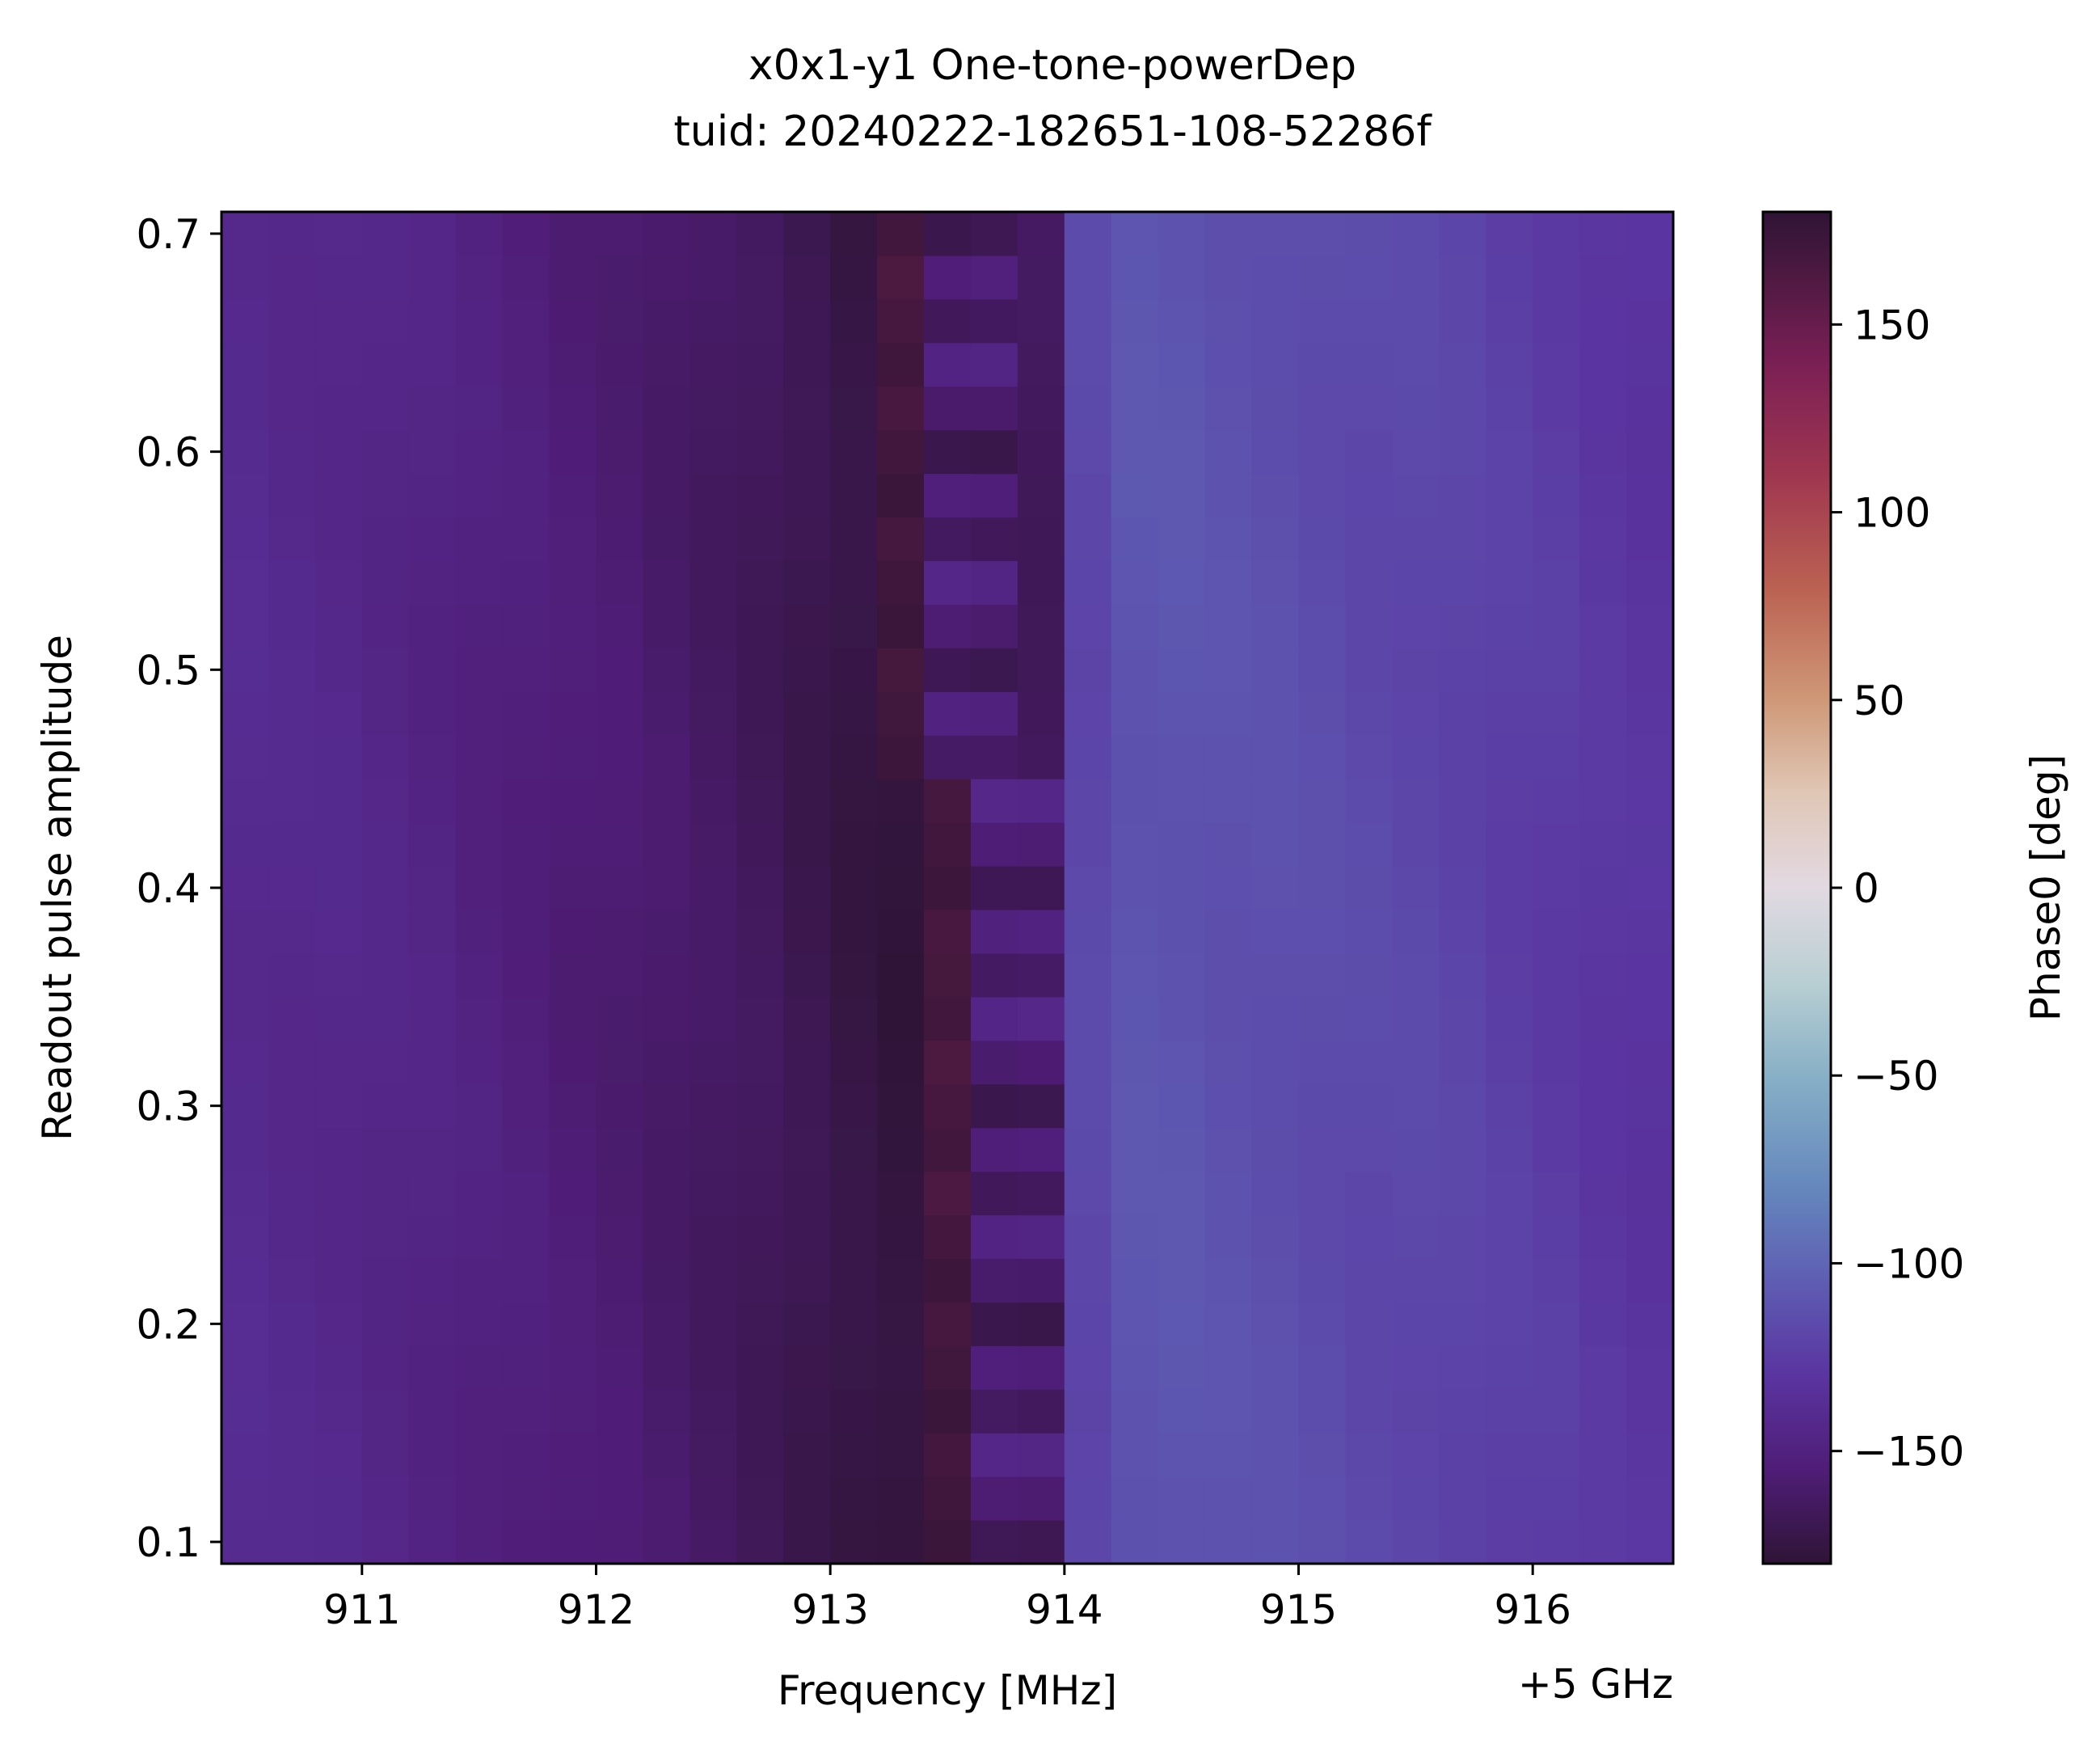  Describe the element at coordinates (947, 1691) in the screenshot. I see `x-axis-label: Frequency [MHz]` at that location.